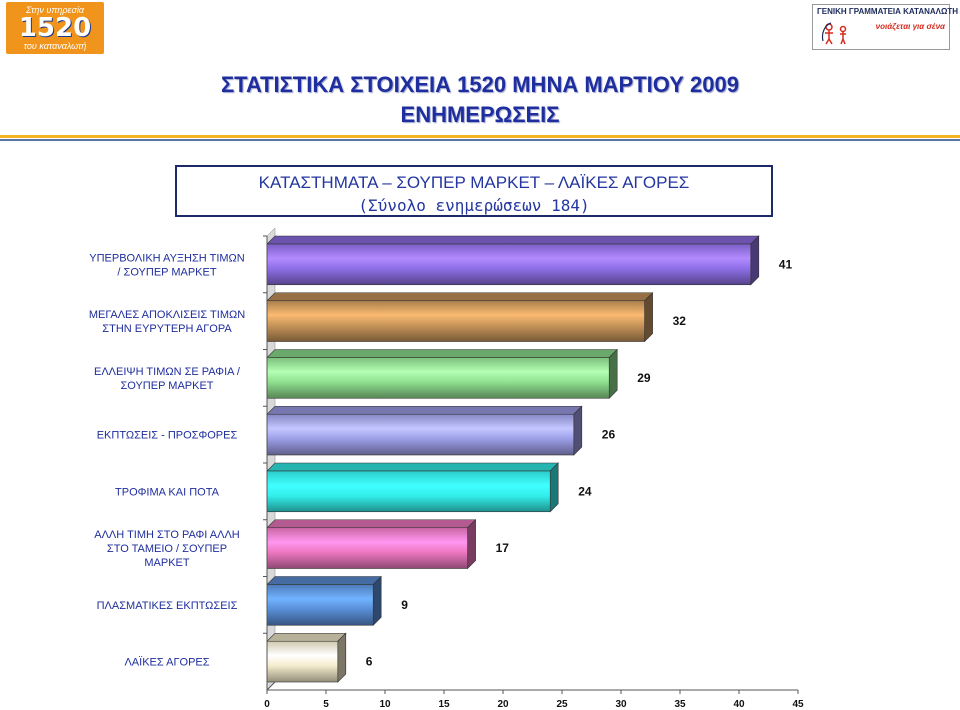  I want to click on category-label: ΛΑΪΚΕΣ ΑΓΟΡΕΣ, so click(166, 663).